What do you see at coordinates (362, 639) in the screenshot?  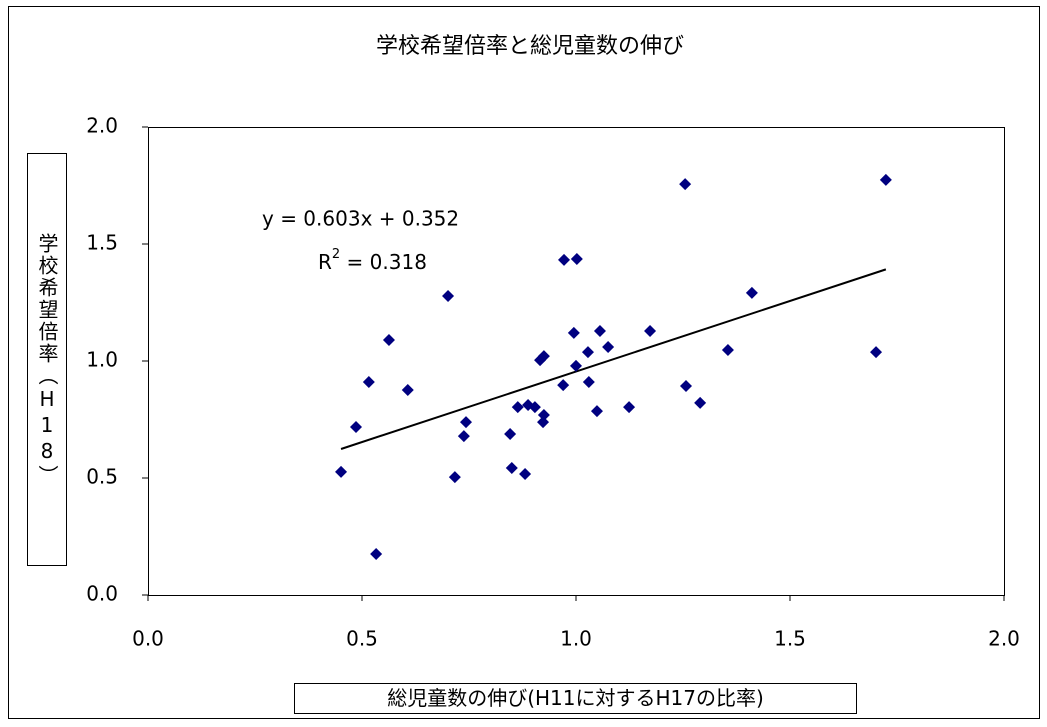 I see `x-tick-label: 0.5` at bounding box center [362, 639].